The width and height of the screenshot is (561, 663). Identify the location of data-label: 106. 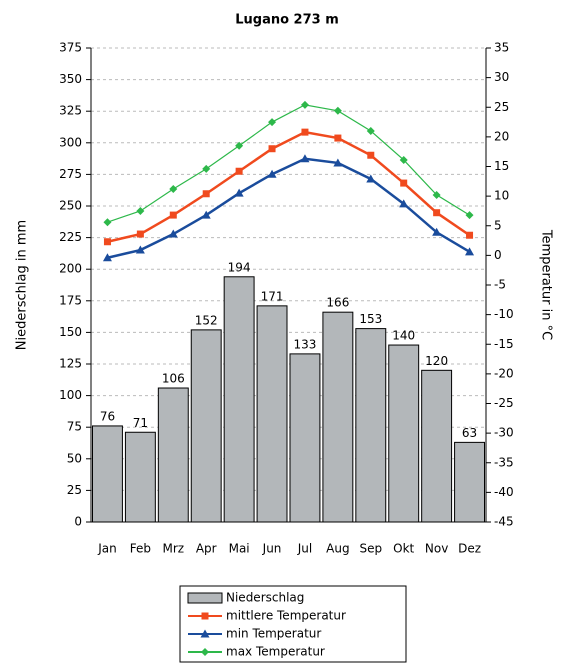
(173, 379).